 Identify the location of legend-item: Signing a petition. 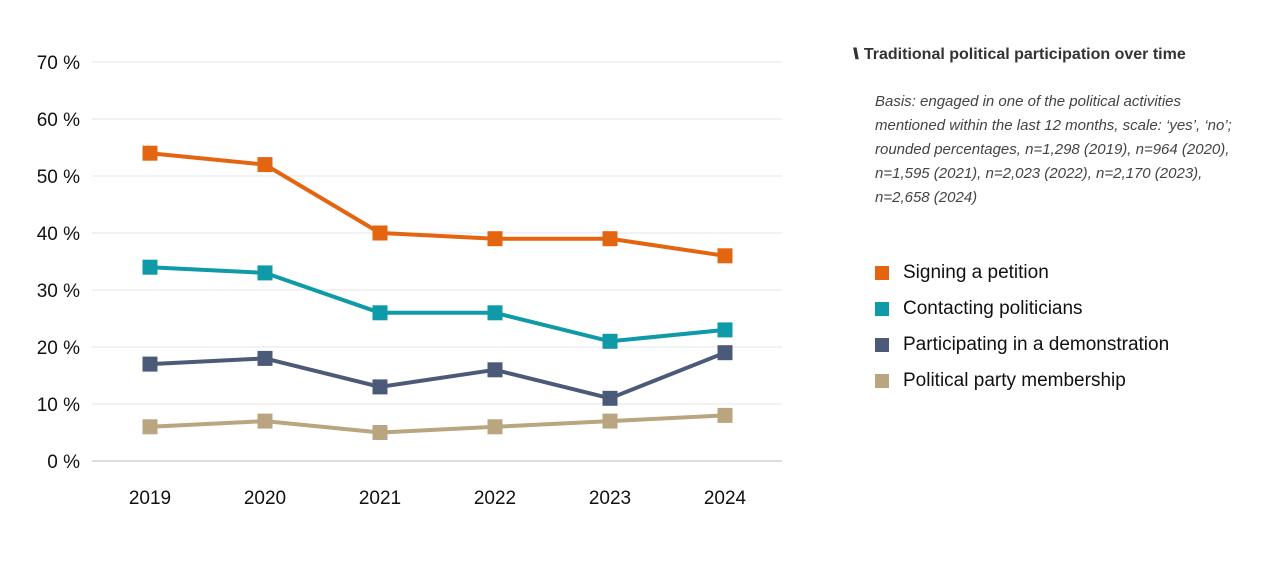
(1074, 273).